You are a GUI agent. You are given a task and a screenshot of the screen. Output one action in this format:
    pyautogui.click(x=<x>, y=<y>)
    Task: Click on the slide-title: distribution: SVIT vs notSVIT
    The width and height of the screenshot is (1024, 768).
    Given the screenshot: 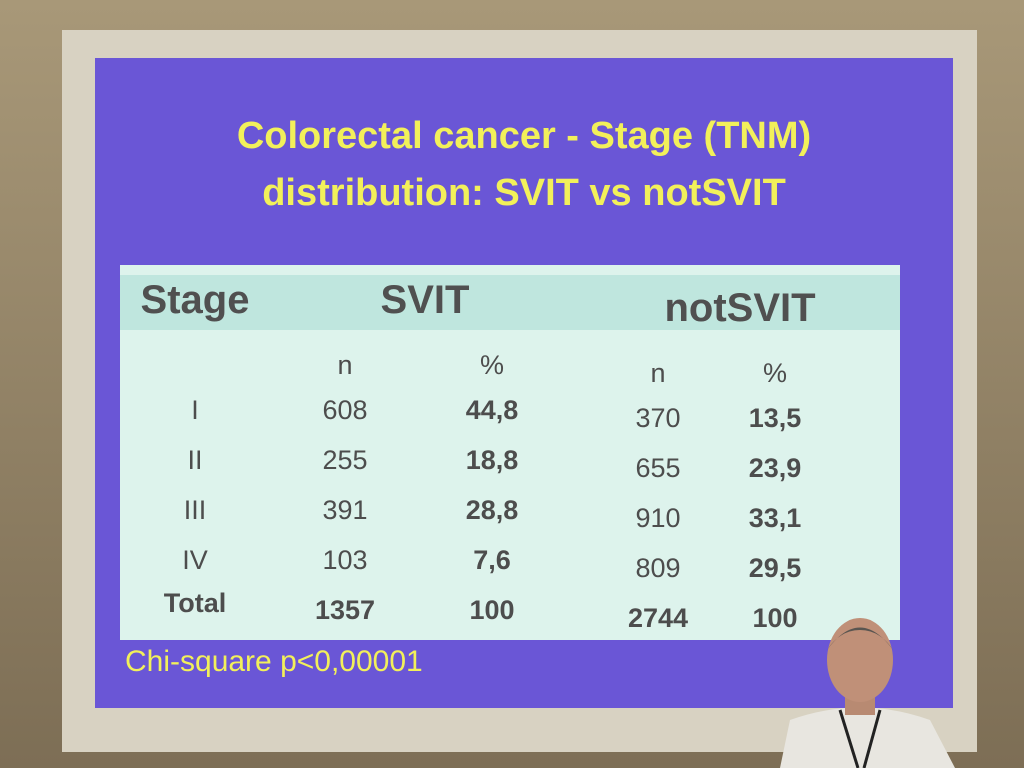 What is the action you would take?
    pyautogui.click(x=524, y=193)
    